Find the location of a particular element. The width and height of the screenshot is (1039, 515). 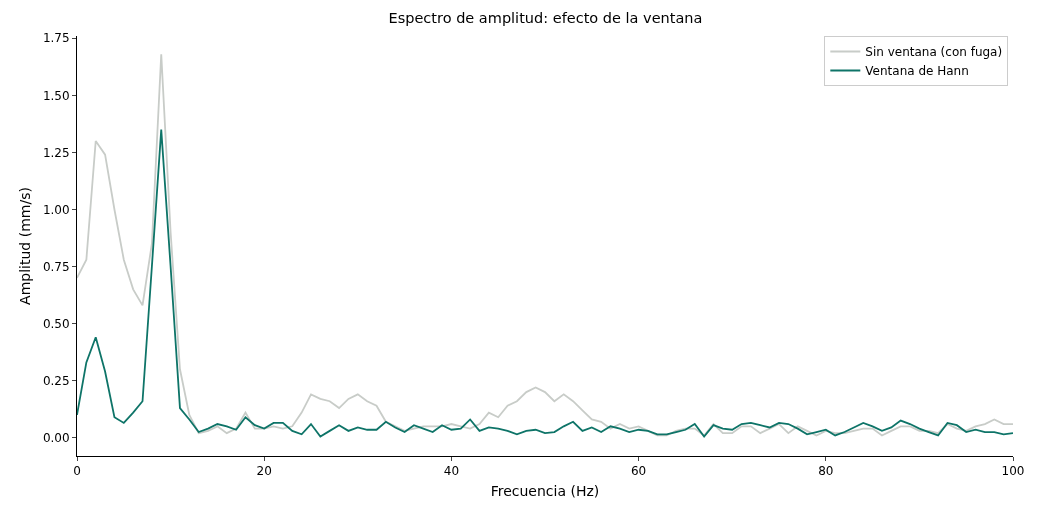

x-tick-label: 80 is located at coordinates (826, 471).